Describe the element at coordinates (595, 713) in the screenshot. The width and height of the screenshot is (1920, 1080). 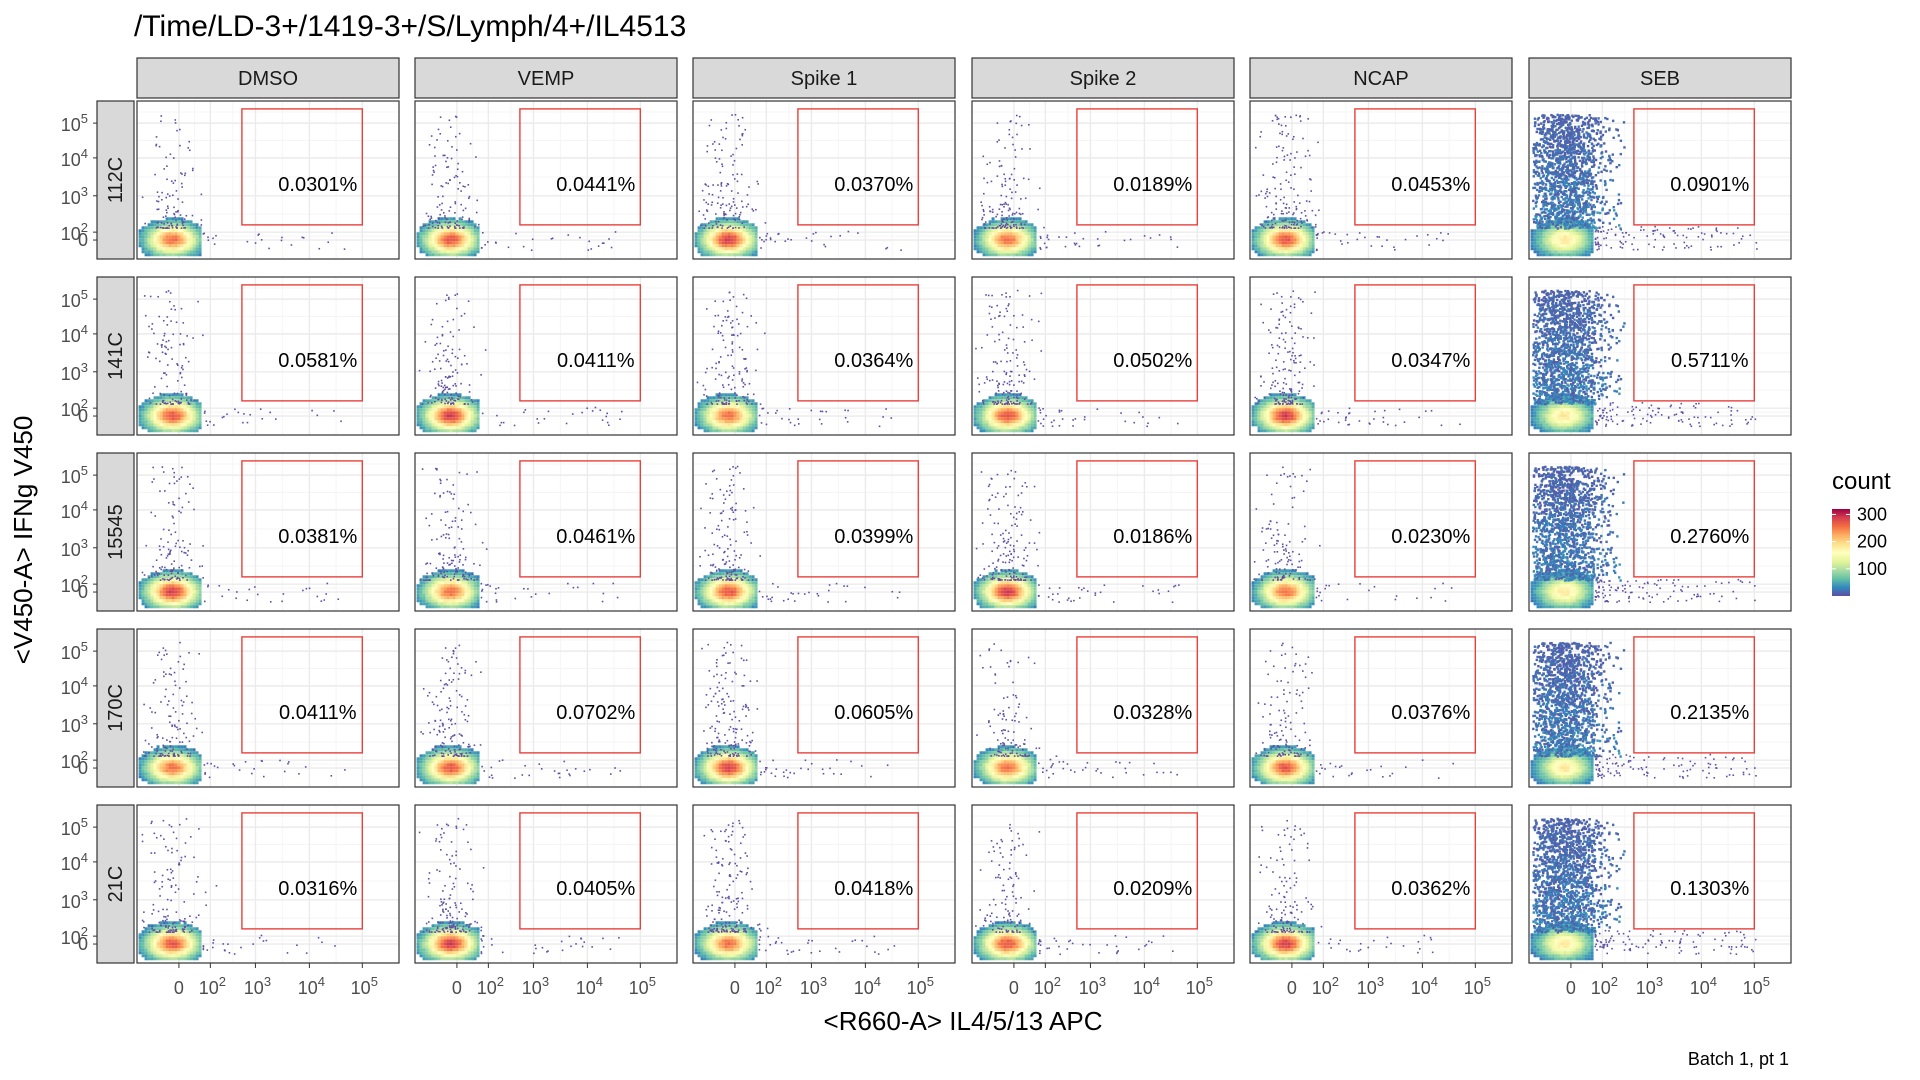
I see `gate-percentage-label: 0.0702%` at that location.